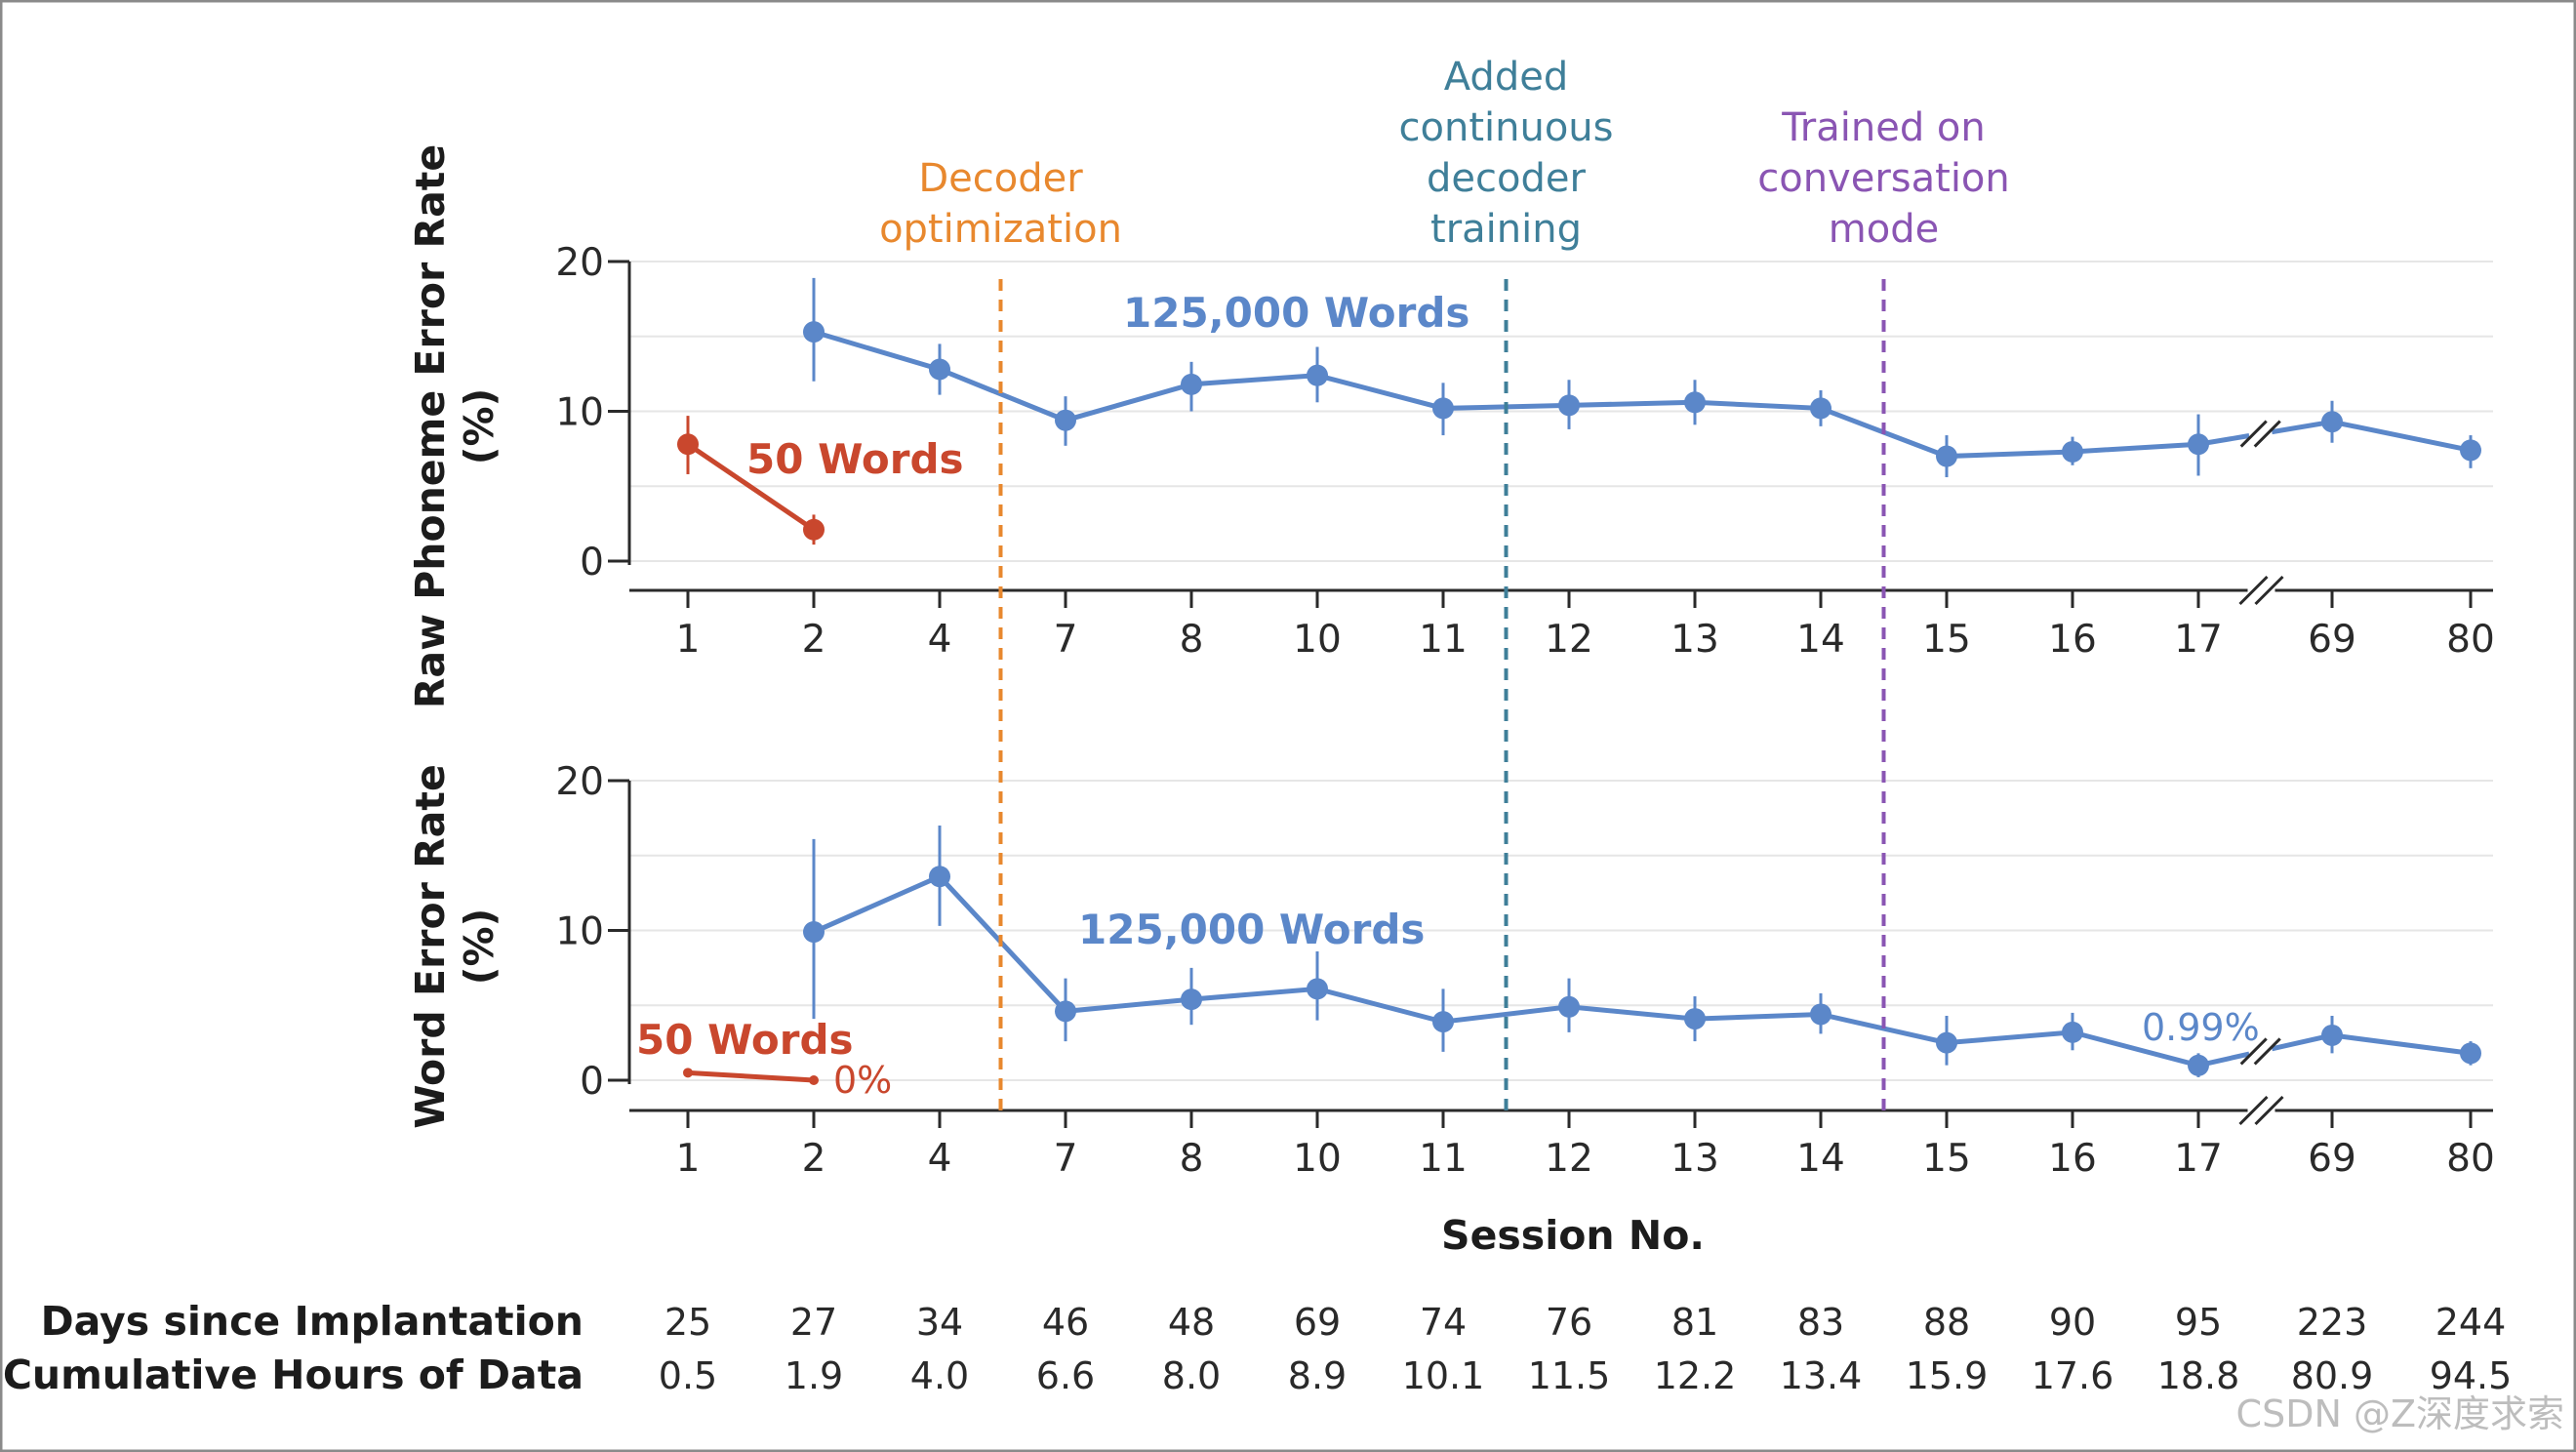 The height and width of the screenshot is (1452, 2576). What do you see at coordinates (2471, 1322) in the screenshot?
I see `table-cell: 244` at bounding box center [2471, 1322].